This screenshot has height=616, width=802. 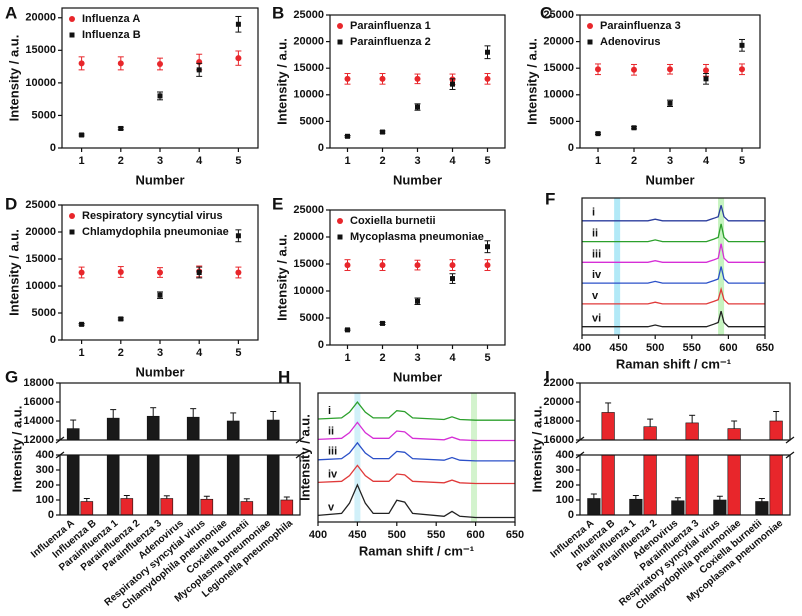 I want to click on panel-letter: E, so click(x=277, y=203).